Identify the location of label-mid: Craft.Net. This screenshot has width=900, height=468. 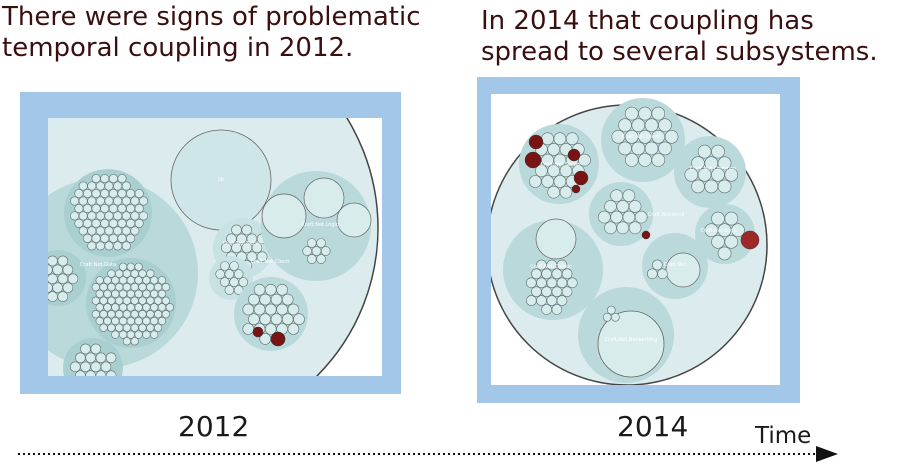
(675, 265).